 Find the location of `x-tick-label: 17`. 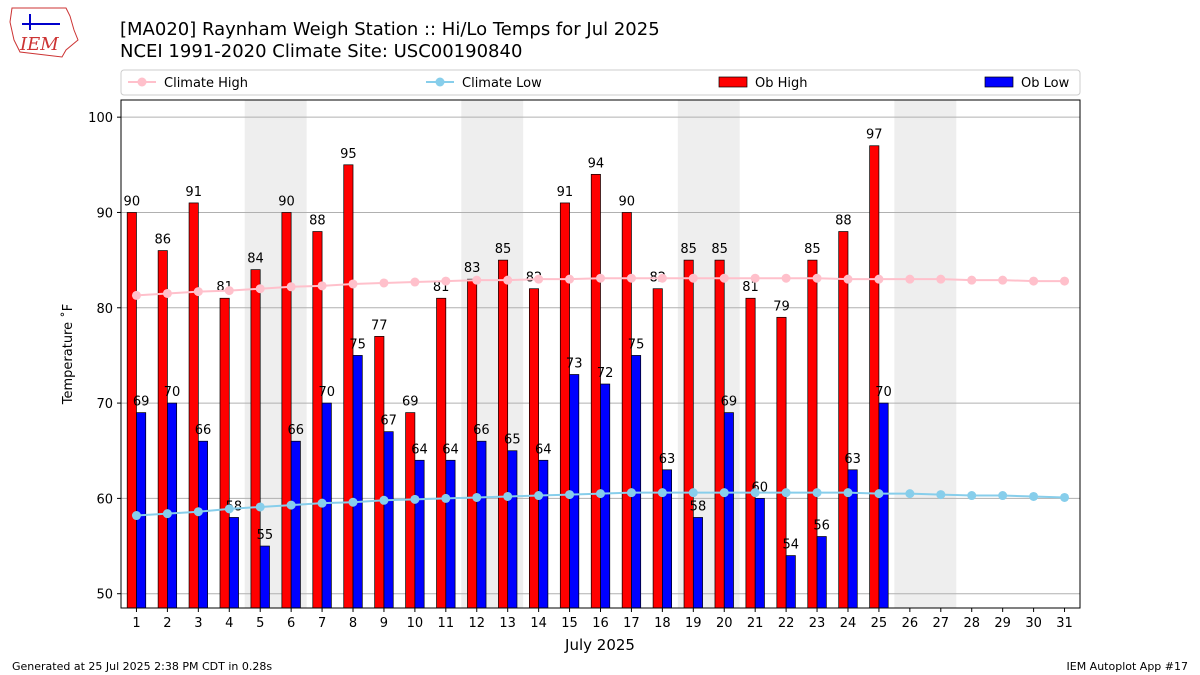

x-tick-label: 17 is located at coordinates (631, 623).